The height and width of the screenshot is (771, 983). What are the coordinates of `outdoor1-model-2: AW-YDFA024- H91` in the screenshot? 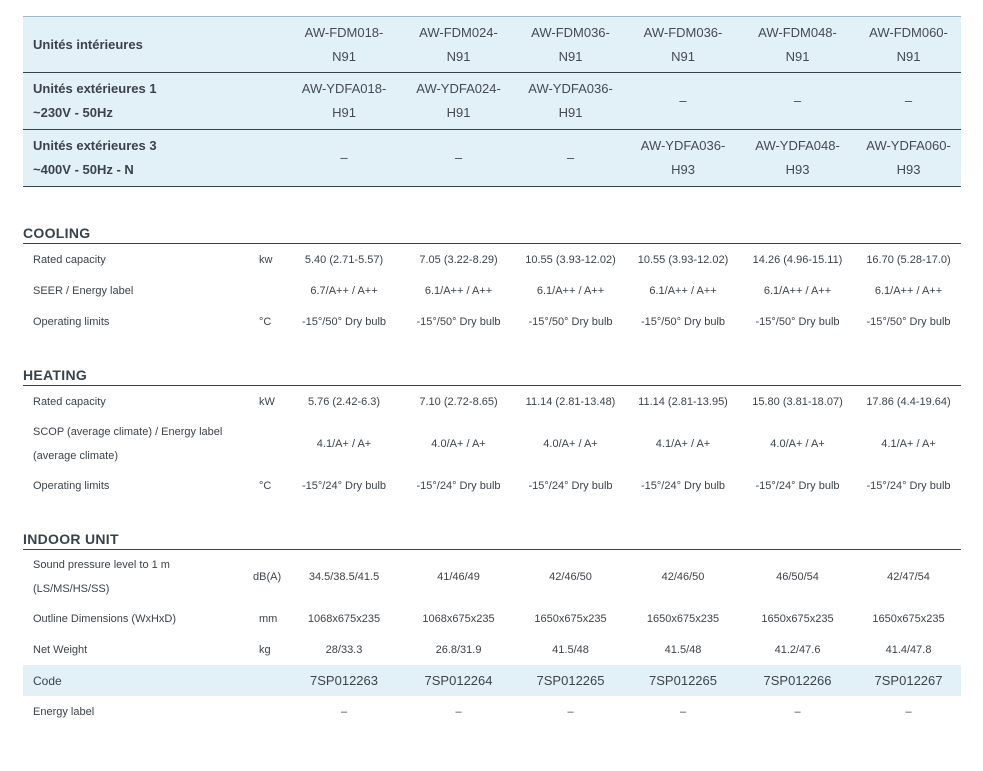 It's located at (459, 101).